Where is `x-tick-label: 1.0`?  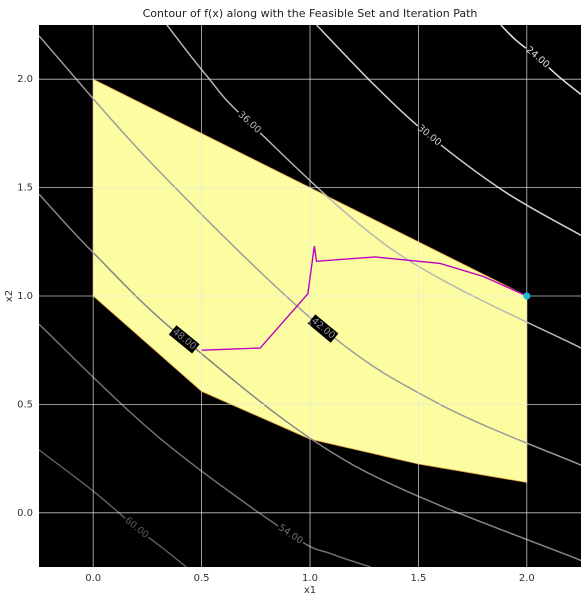
x-tick-label: 1.0 is located at coordinates (310, 578).